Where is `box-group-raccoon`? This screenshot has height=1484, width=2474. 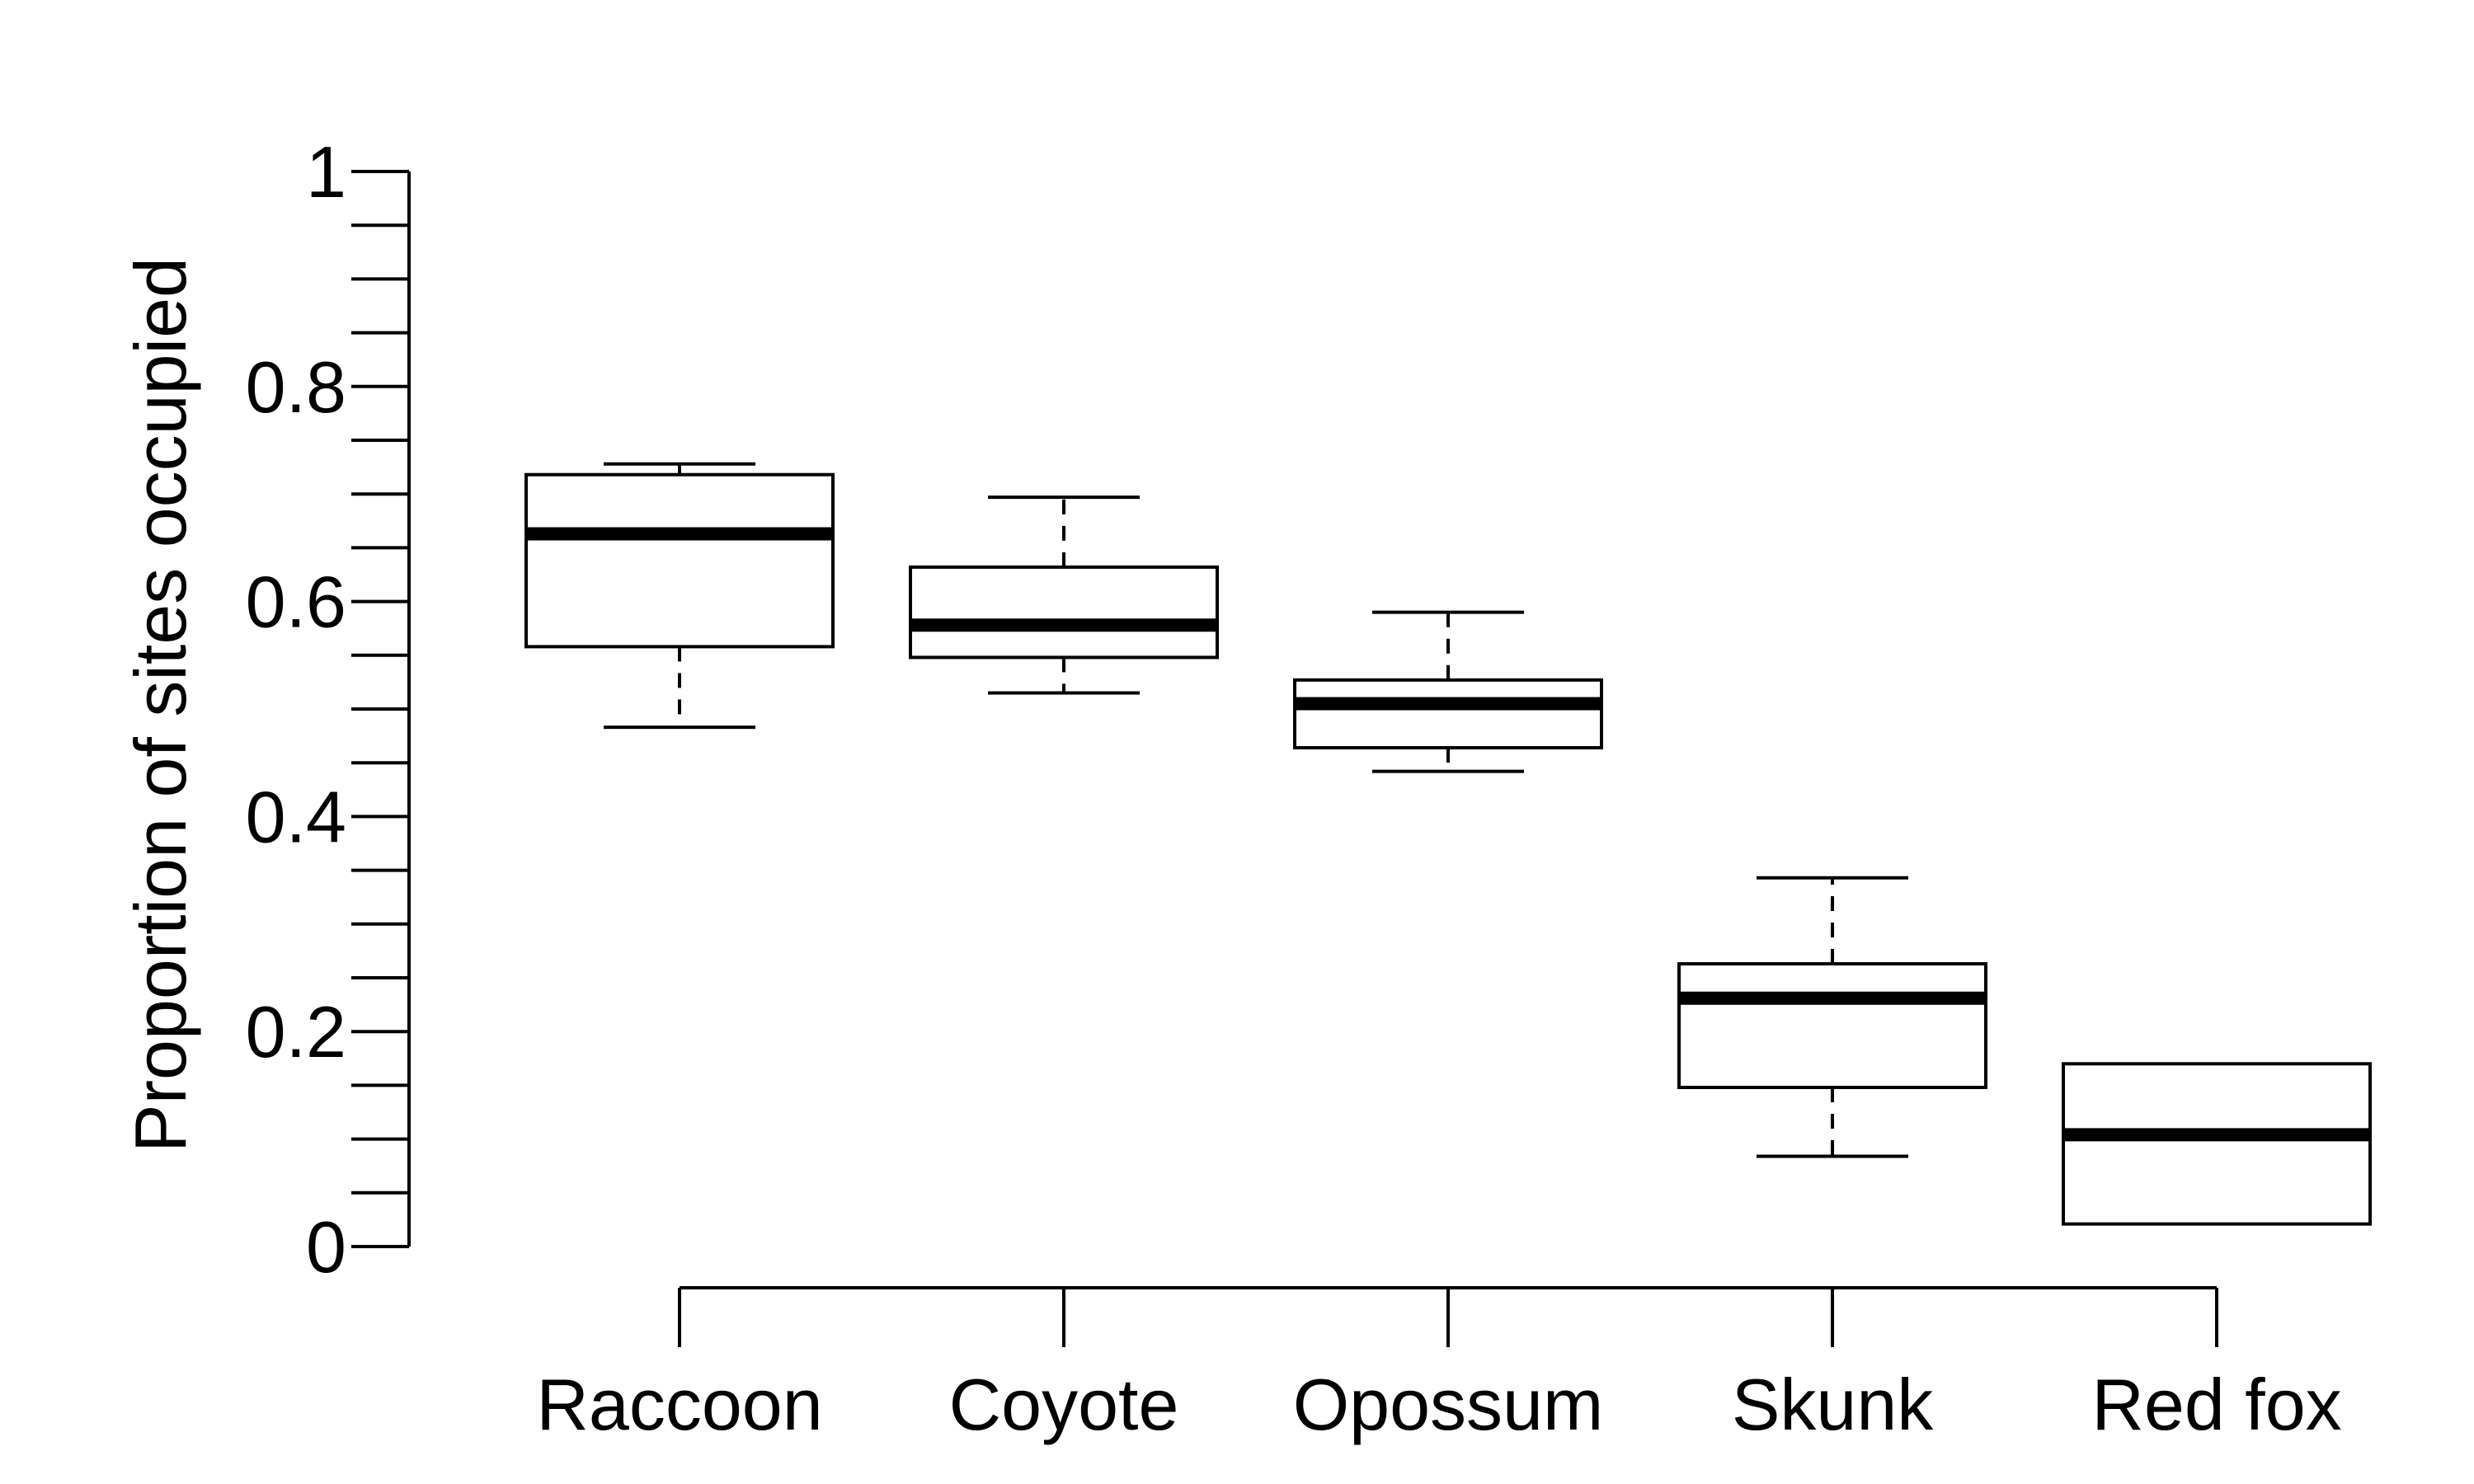 box-group-raccoon is located at coordinates (679, 596).